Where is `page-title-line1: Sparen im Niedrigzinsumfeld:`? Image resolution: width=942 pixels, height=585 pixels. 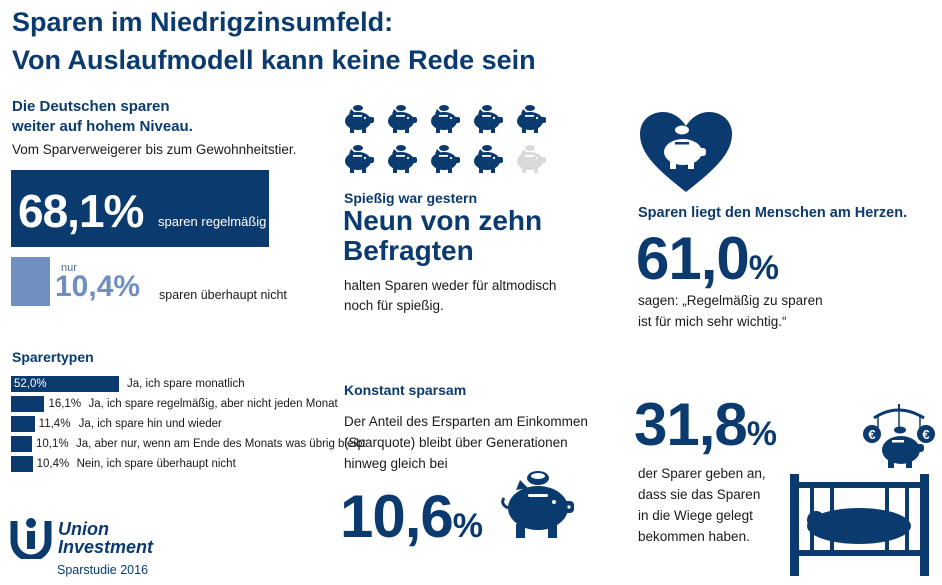 page-title-line1: Sparen im Niedrigzinsumfeld: is located at coordinates (203, 22).